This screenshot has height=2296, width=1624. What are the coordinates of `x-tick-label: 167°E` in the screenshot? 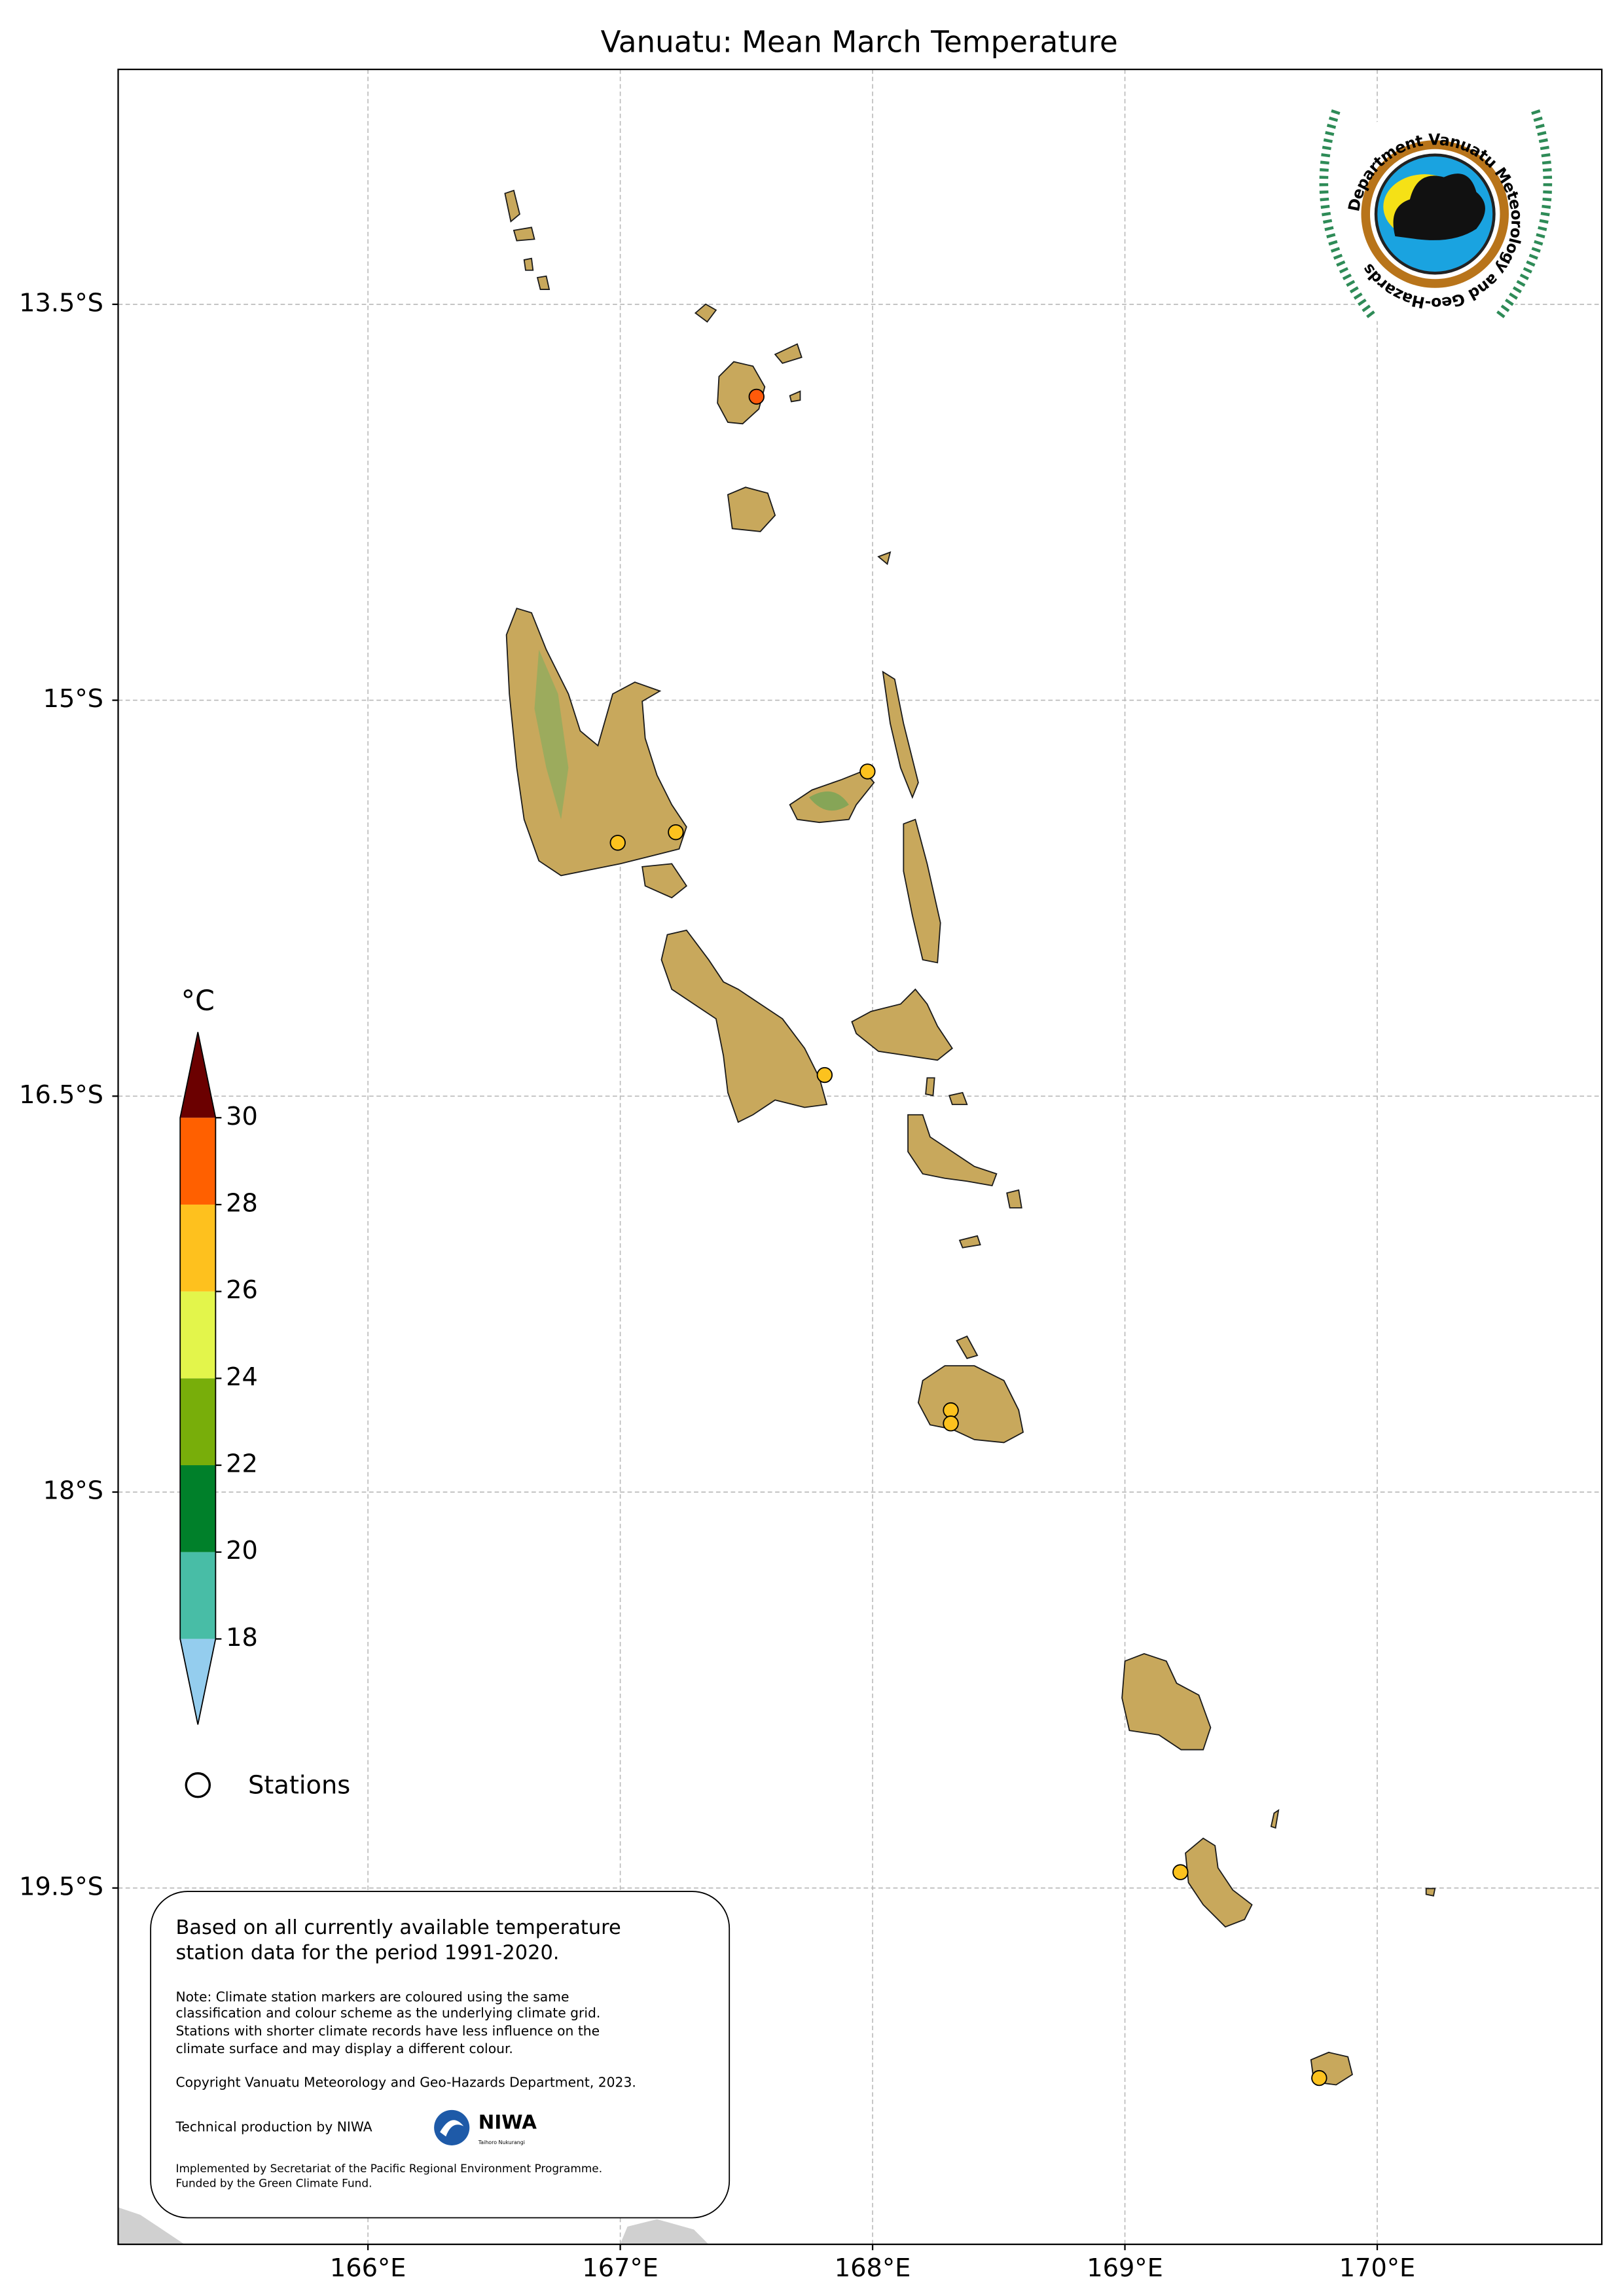 It's located at (620, 2268).